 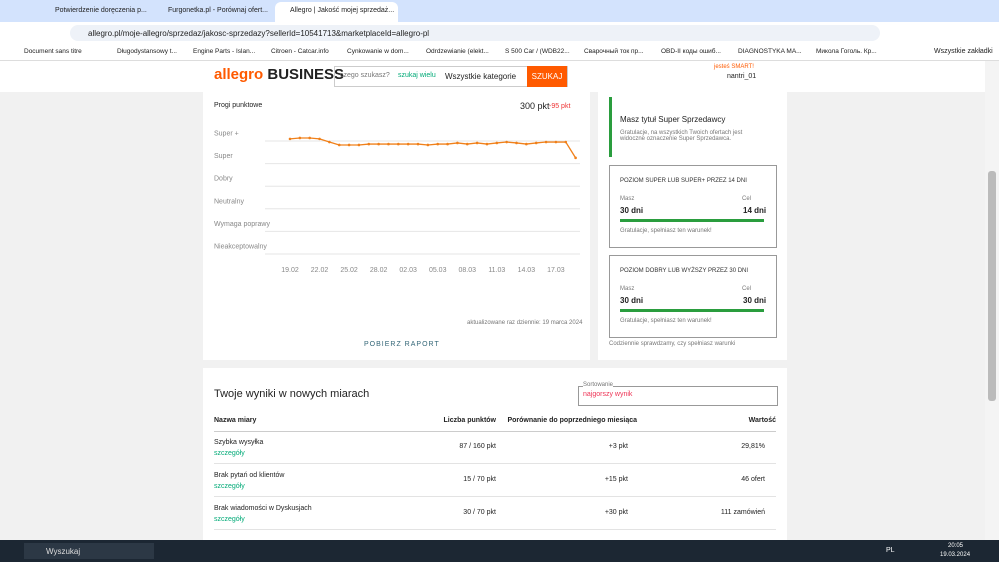 I want to click on search-placeholder: czego szukasz?, so click(x=365, y=75).